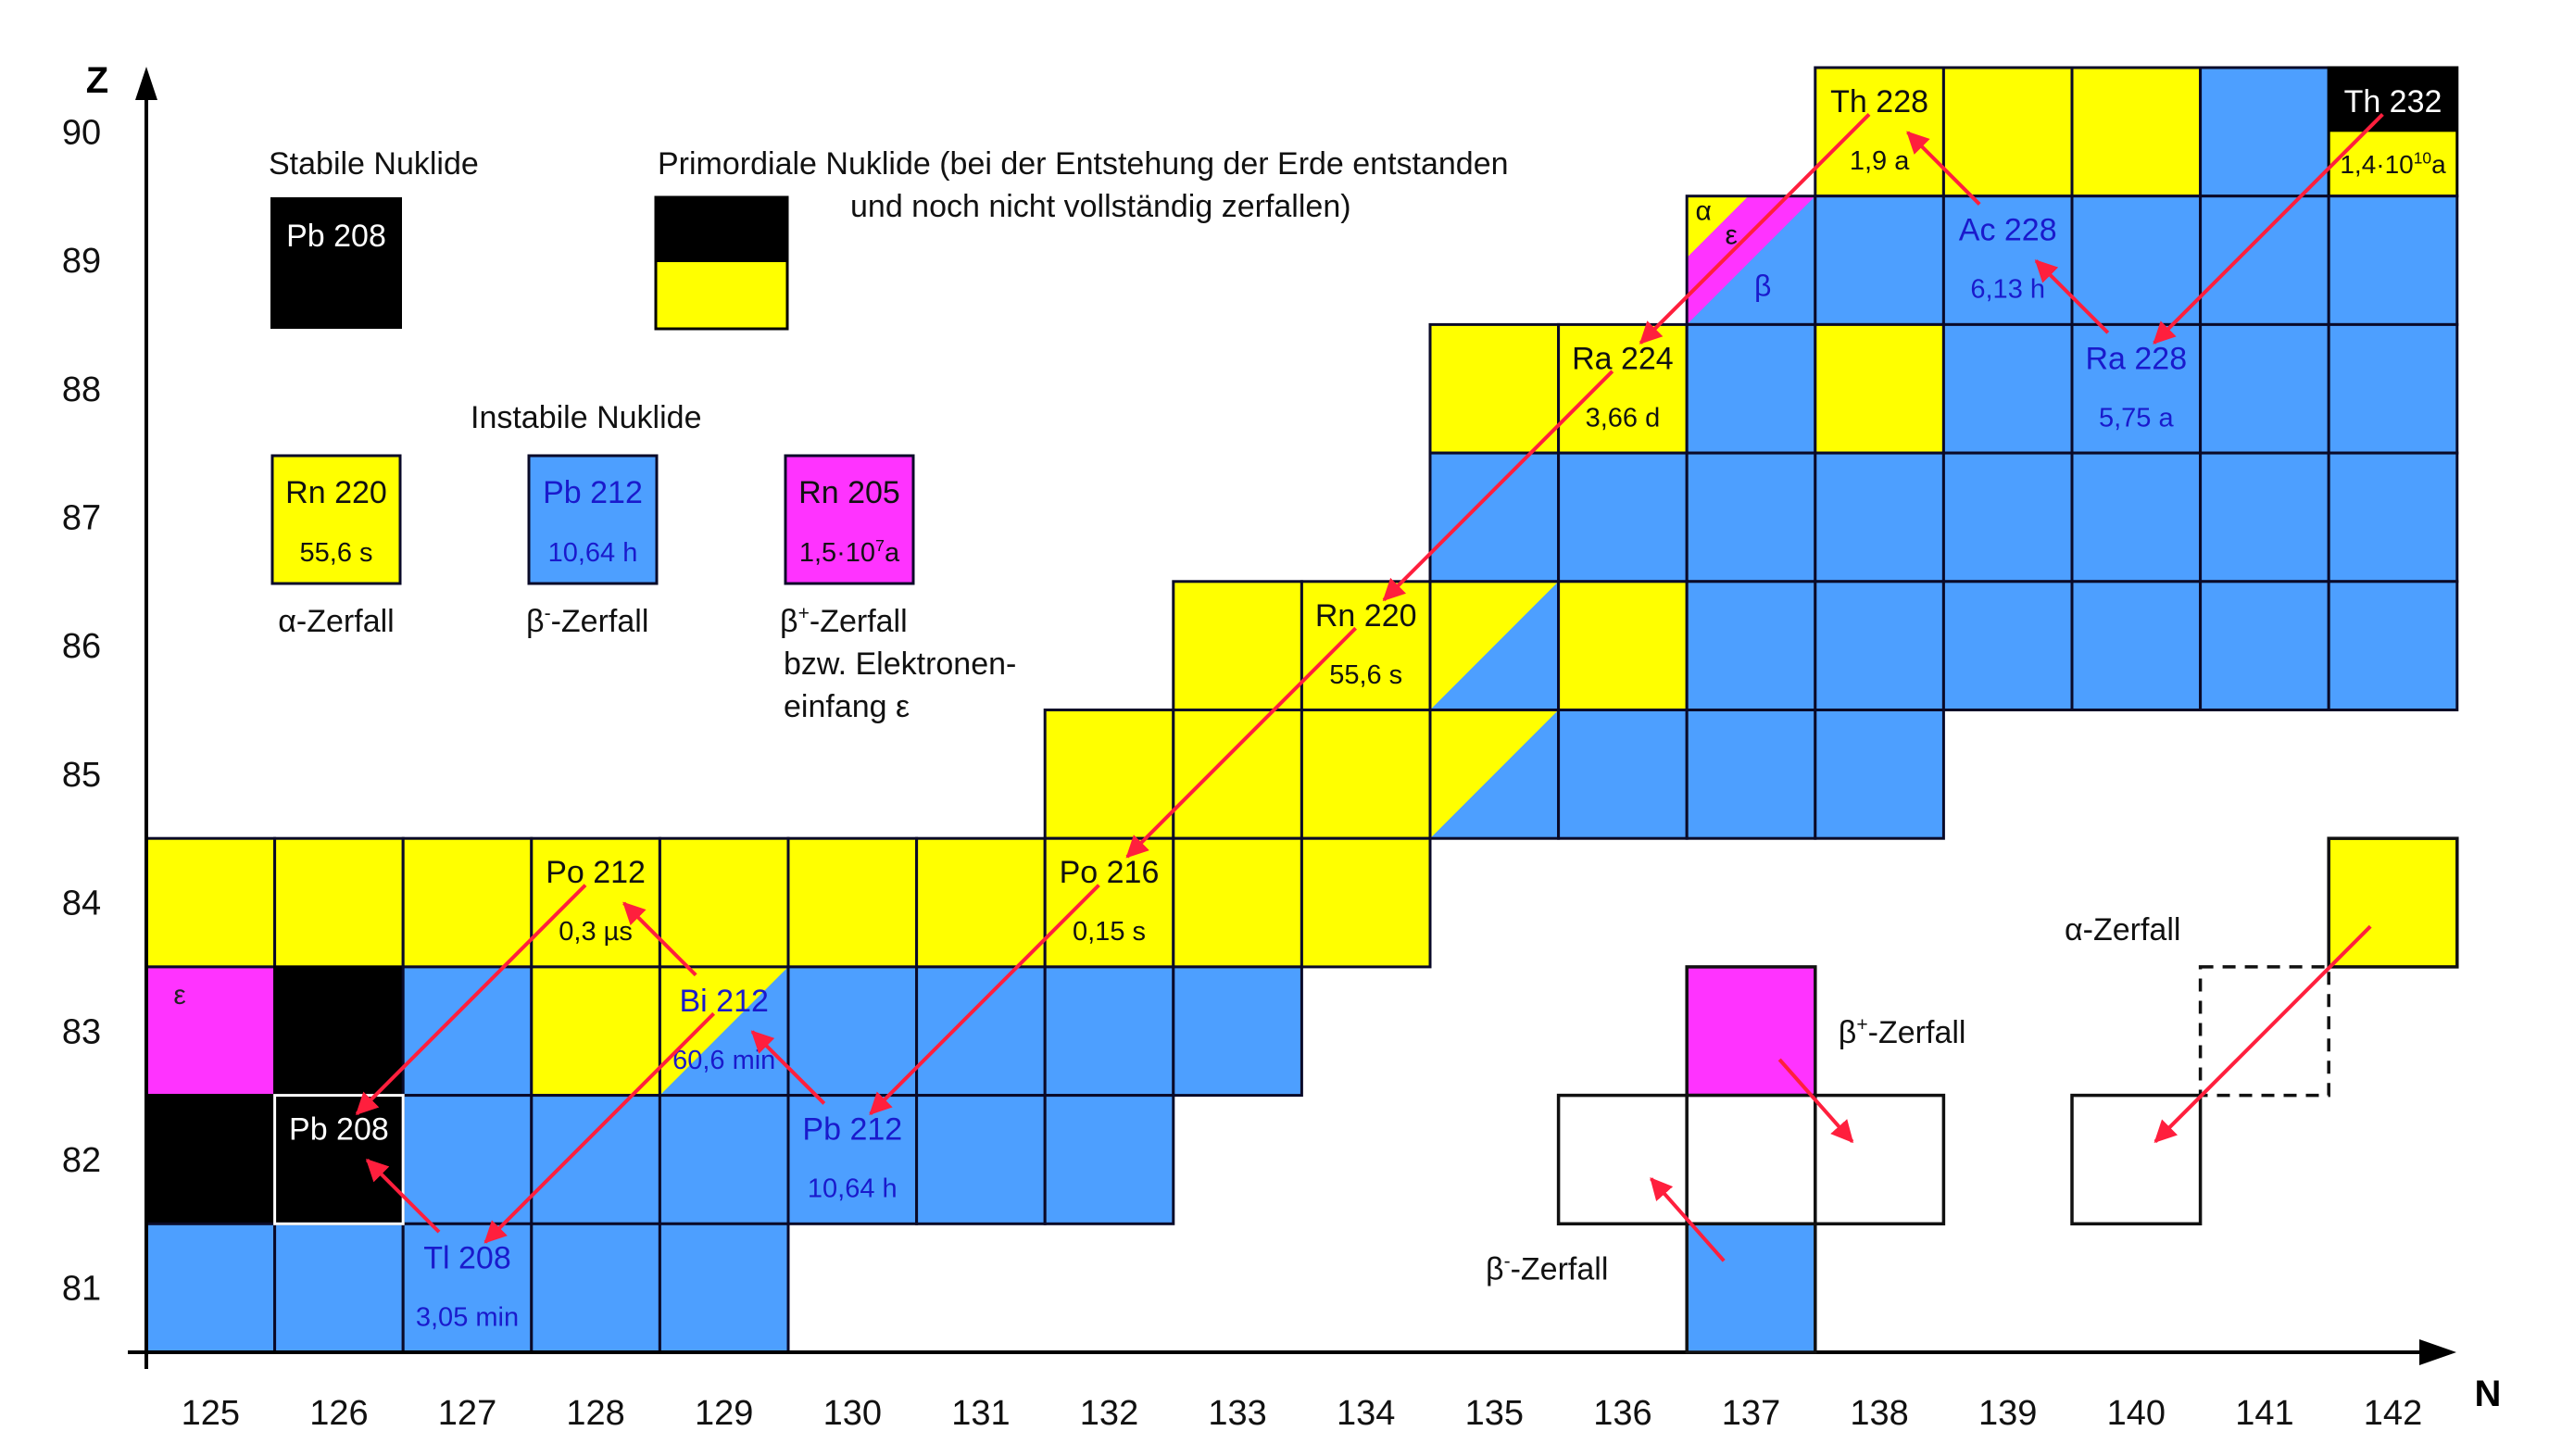 The height and width of the screenshot is (1456, 2549). I want to click on nuclide-name: Ac 228, so click(2008, 230).